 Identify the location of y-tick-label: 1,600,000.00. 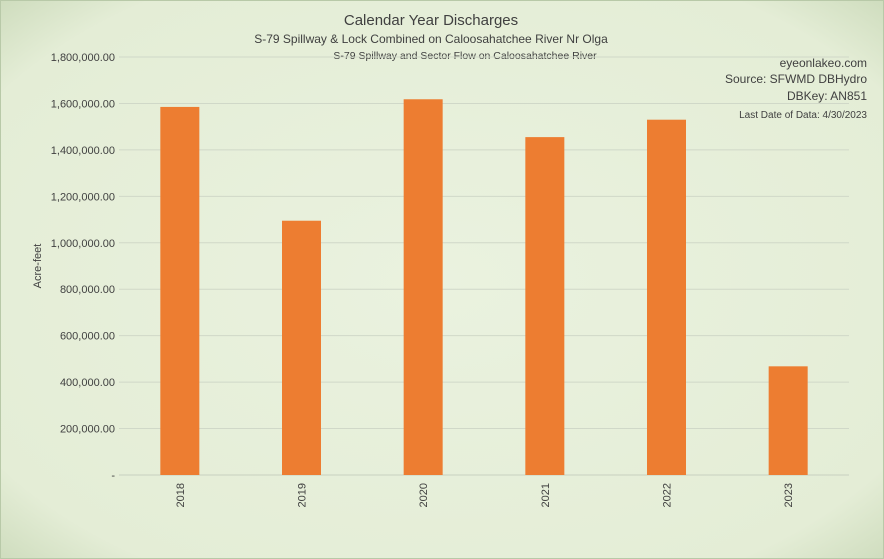
(83, 104).